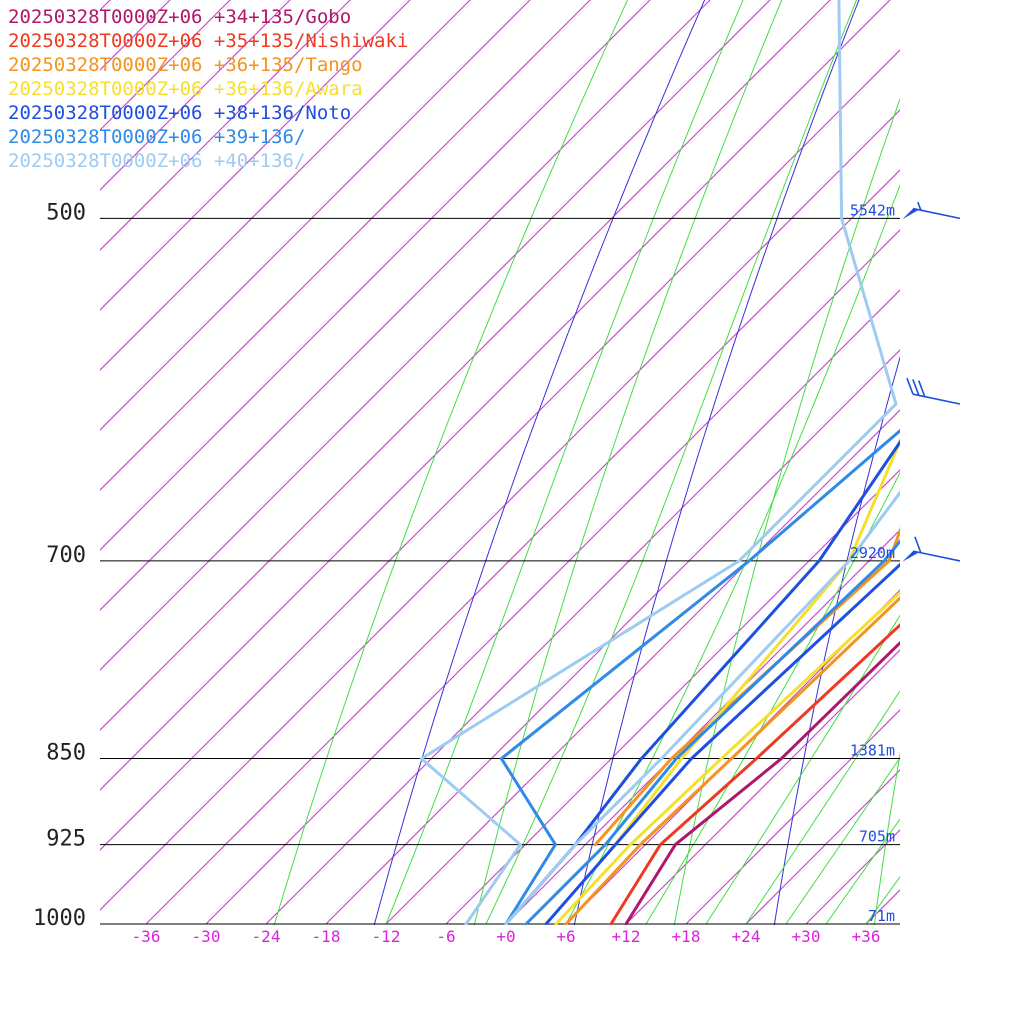 The width and height of the screenshot is (1024, 1024). I want to click on x-tick-label: +36, so click(866, 936).